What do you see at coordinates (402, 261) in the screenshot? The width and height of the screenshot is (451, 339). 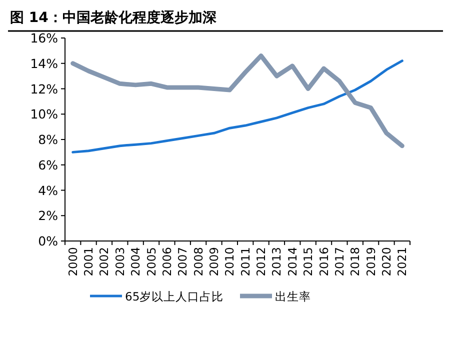 I see `x-tick-label: 2021` at bounding box center [402, 261].